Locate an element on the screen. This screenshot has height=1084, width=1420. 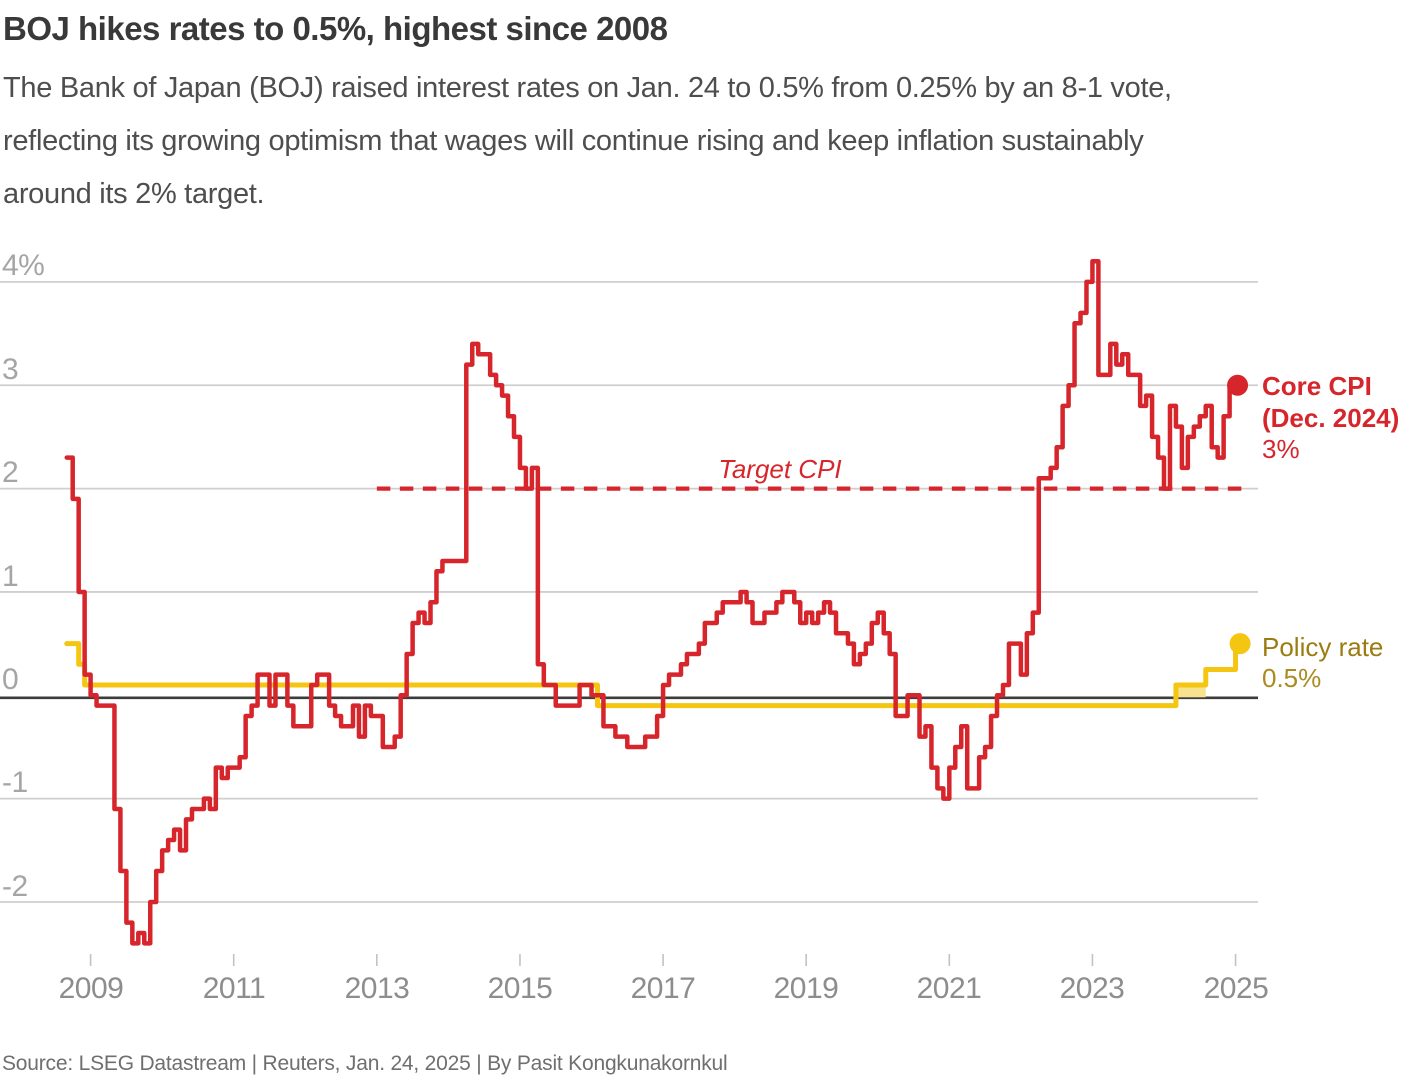
core-cpi-end-dot is located at coordinates (1238, 385).